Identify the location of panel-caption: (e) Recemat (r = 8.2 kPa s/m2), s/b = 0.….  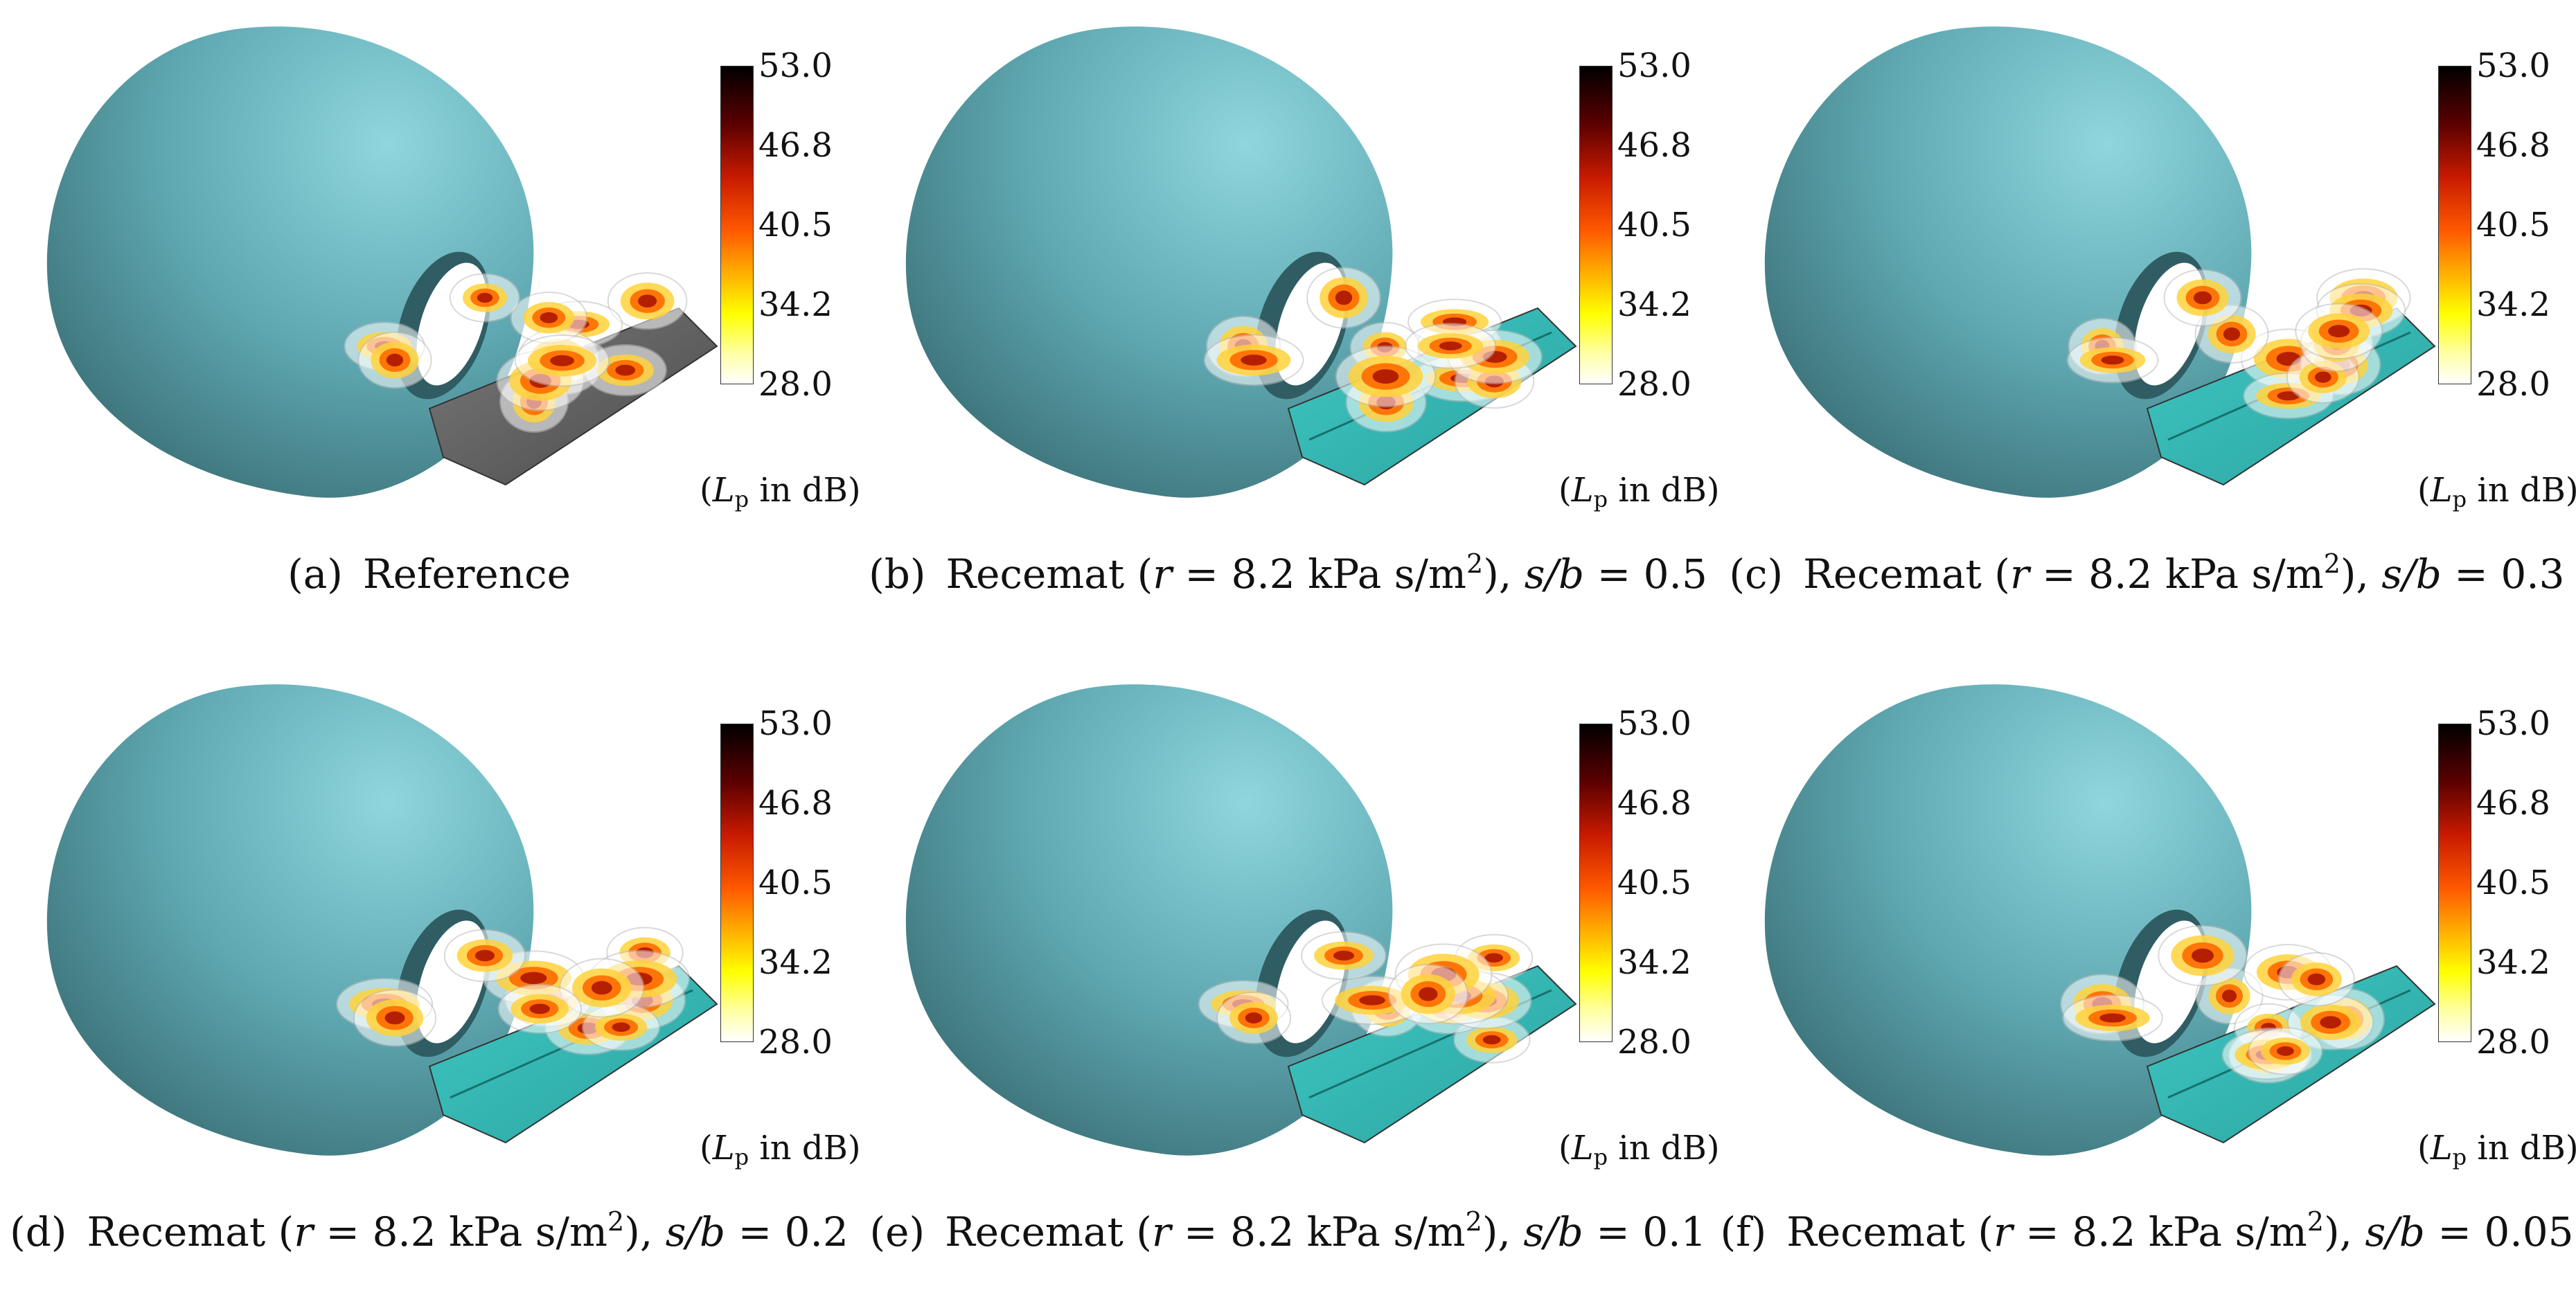
(1288, 1230).